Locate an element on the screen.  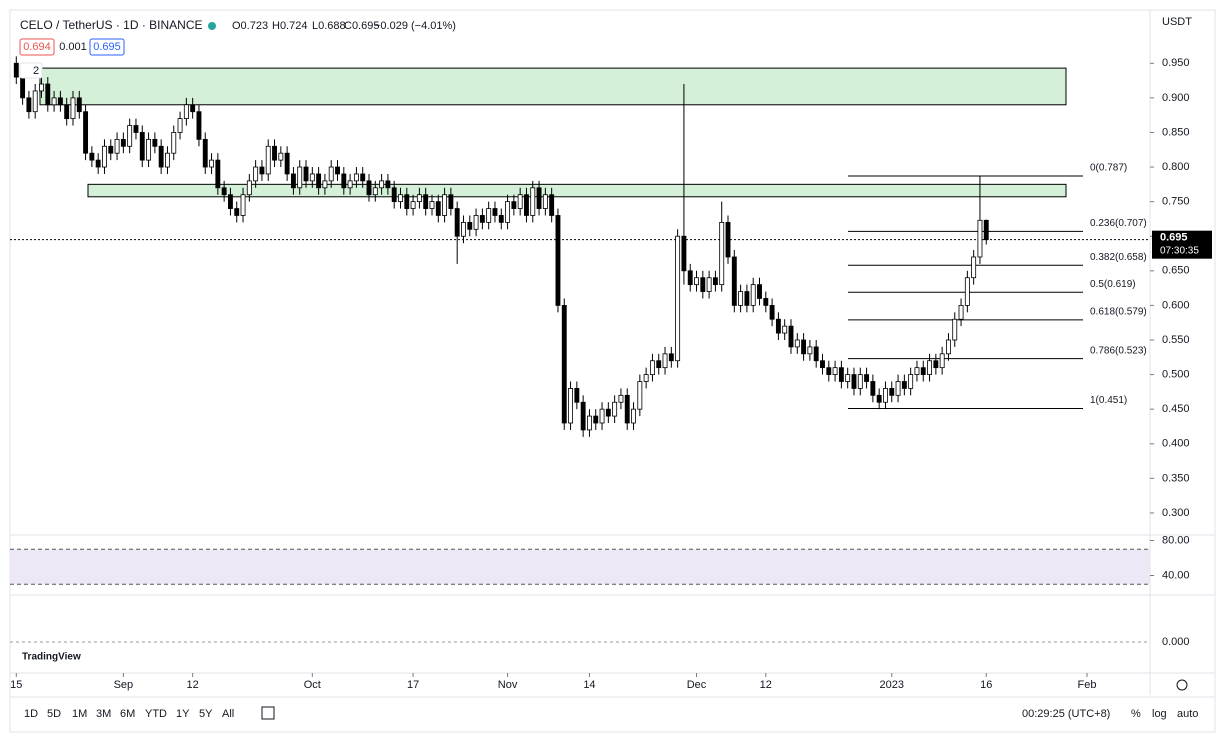
auto-toggle: auto is located at coordinates (1187, 714).